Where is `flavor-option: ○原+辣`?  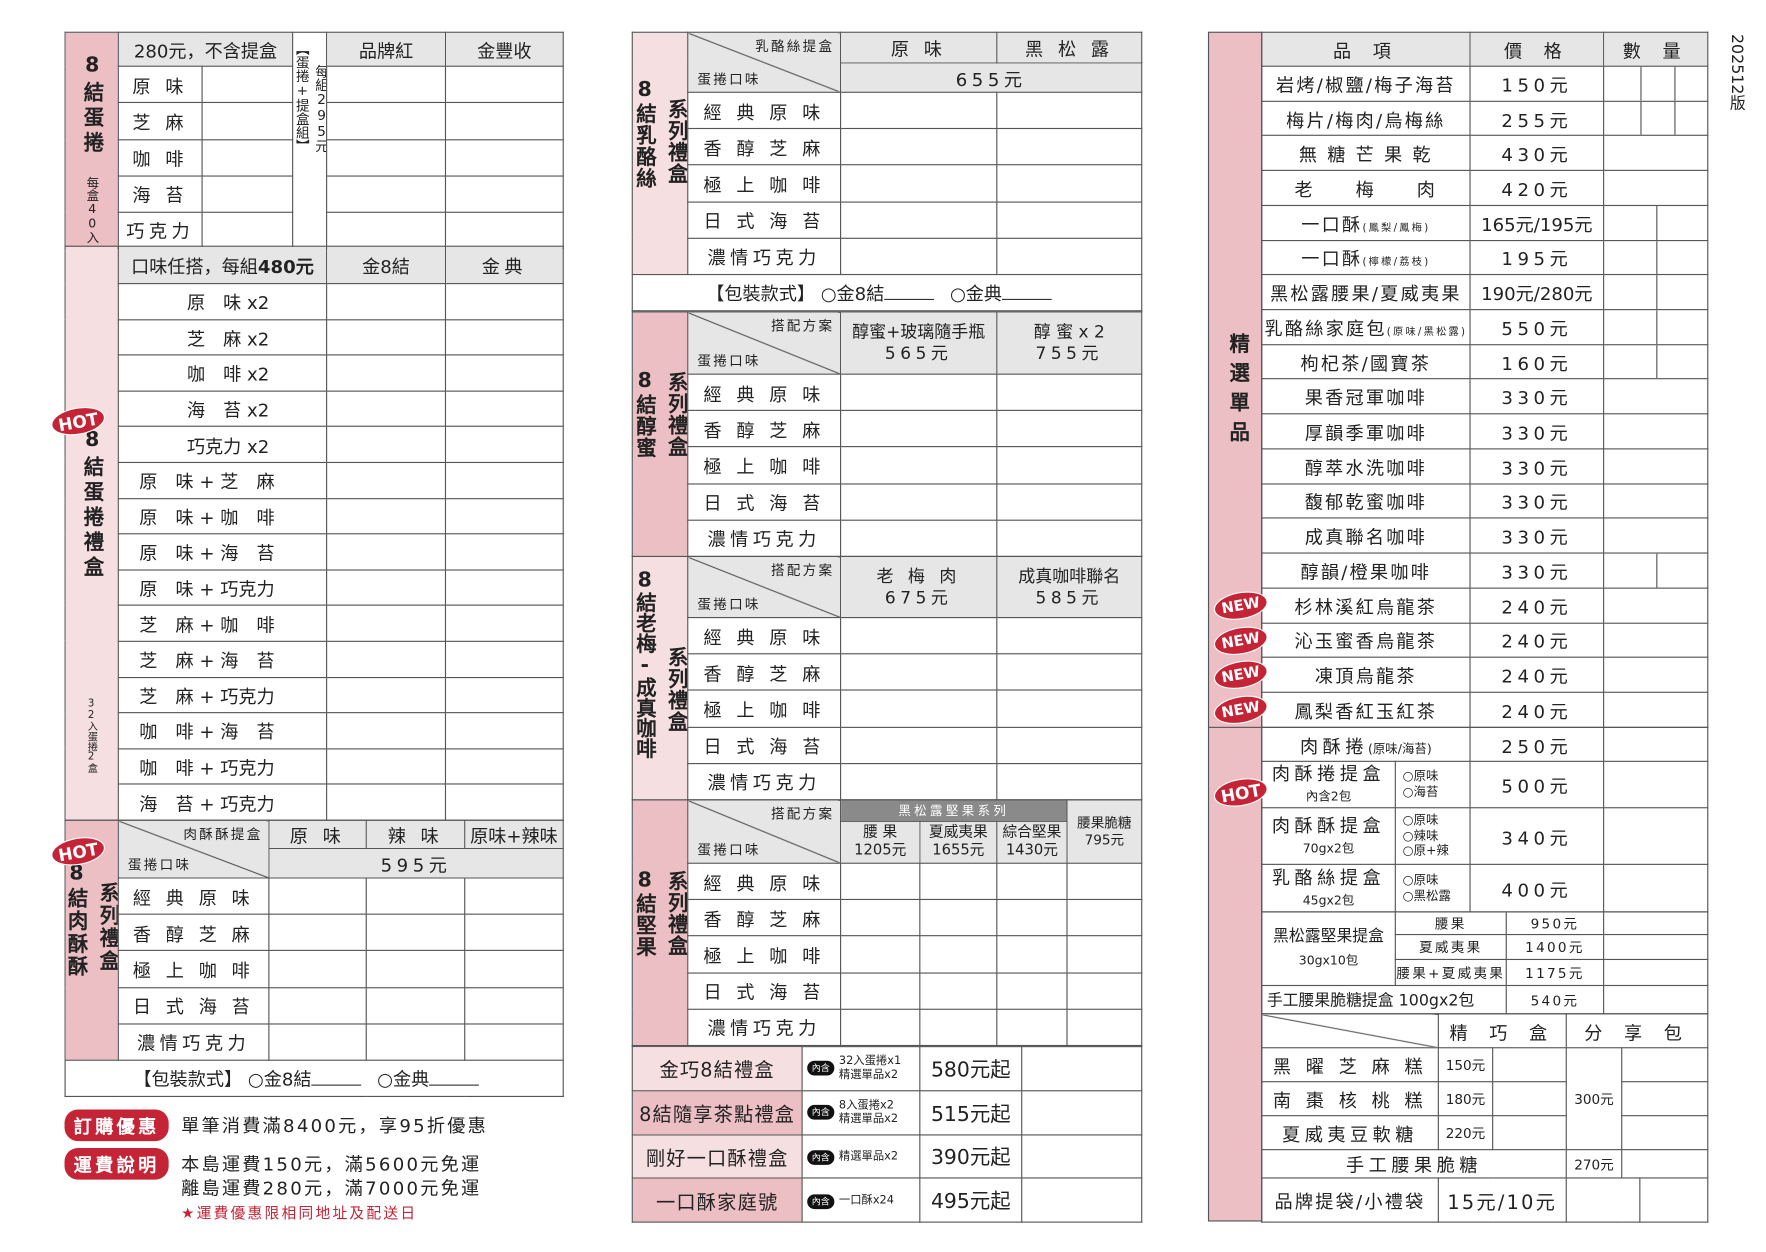 flavor-option: ○原+辣 is located at coordinates (1425, 851).